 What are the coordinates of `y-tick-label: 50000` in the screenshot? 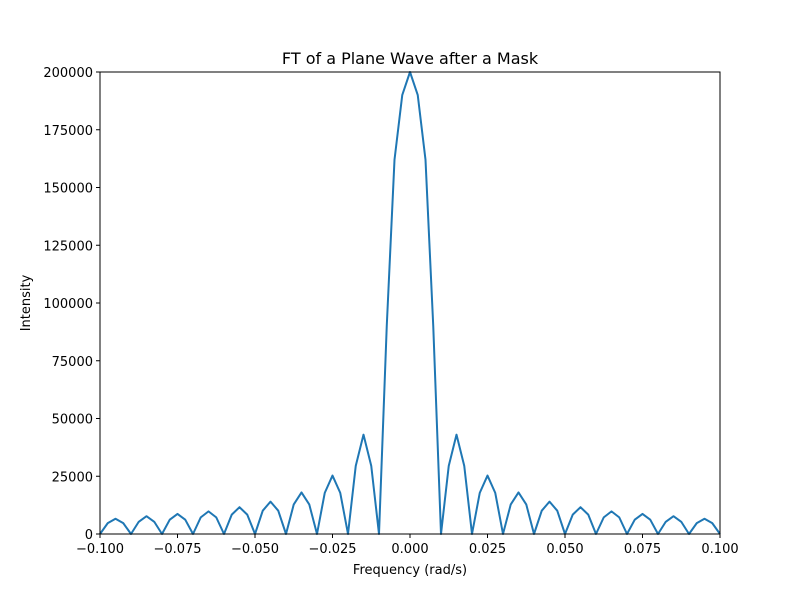 It's located at (72, 420).